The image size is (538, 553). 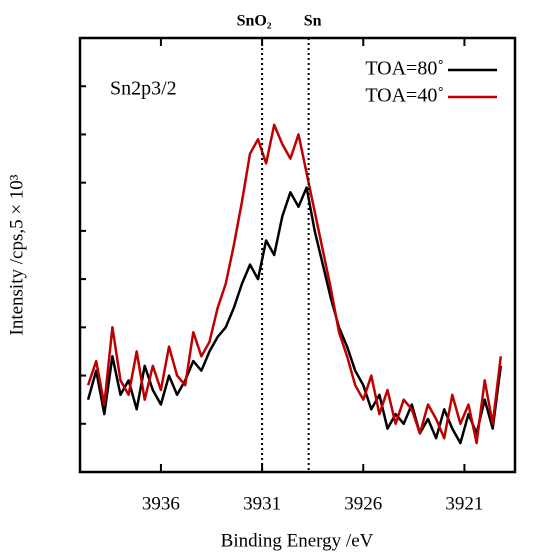 What do you see at coordinates (161, 503) in the screenshot?
I see `x-tick-label: 3936` at bounding box center [161, 503].